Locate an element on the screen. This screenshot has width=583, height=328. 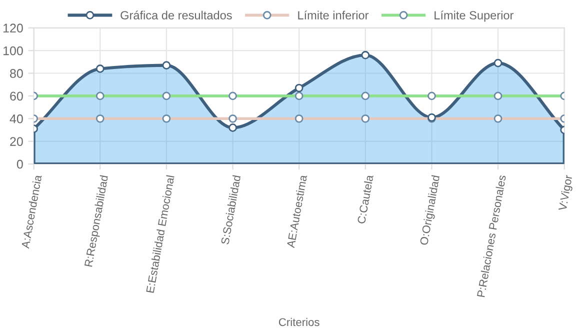
x-tick-label: V:Vigor is located at coordinates (566, 193).